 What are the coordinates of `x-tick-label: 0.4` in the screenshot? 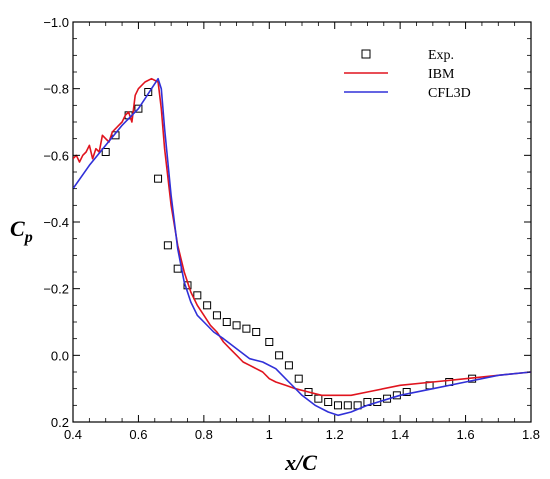 It's located at (73, 434).